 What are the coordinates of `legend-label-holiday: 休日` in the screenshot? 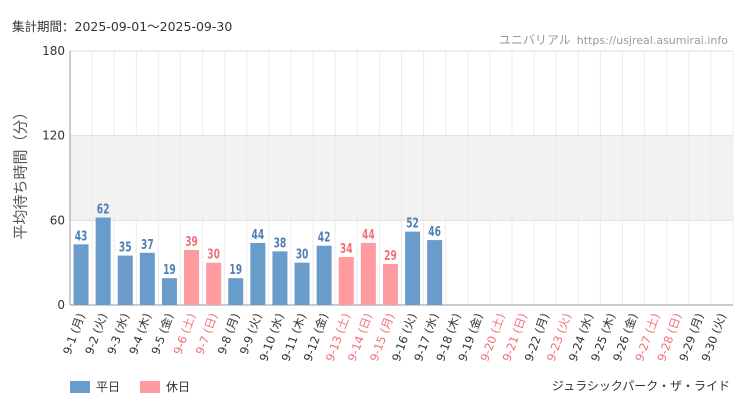 It's located at (178, 387).